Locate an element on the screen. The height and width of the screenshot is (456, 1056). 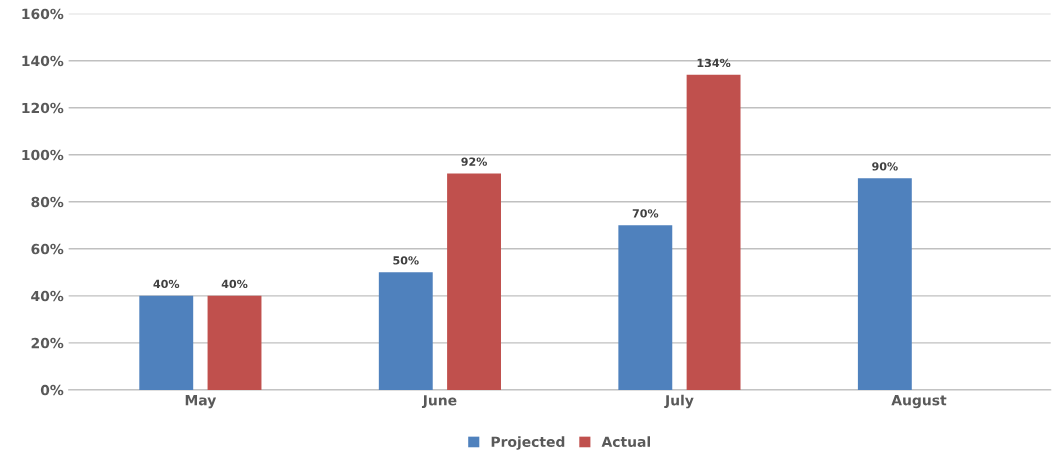
legend-label: Actual is located at coordinates (625, 441).